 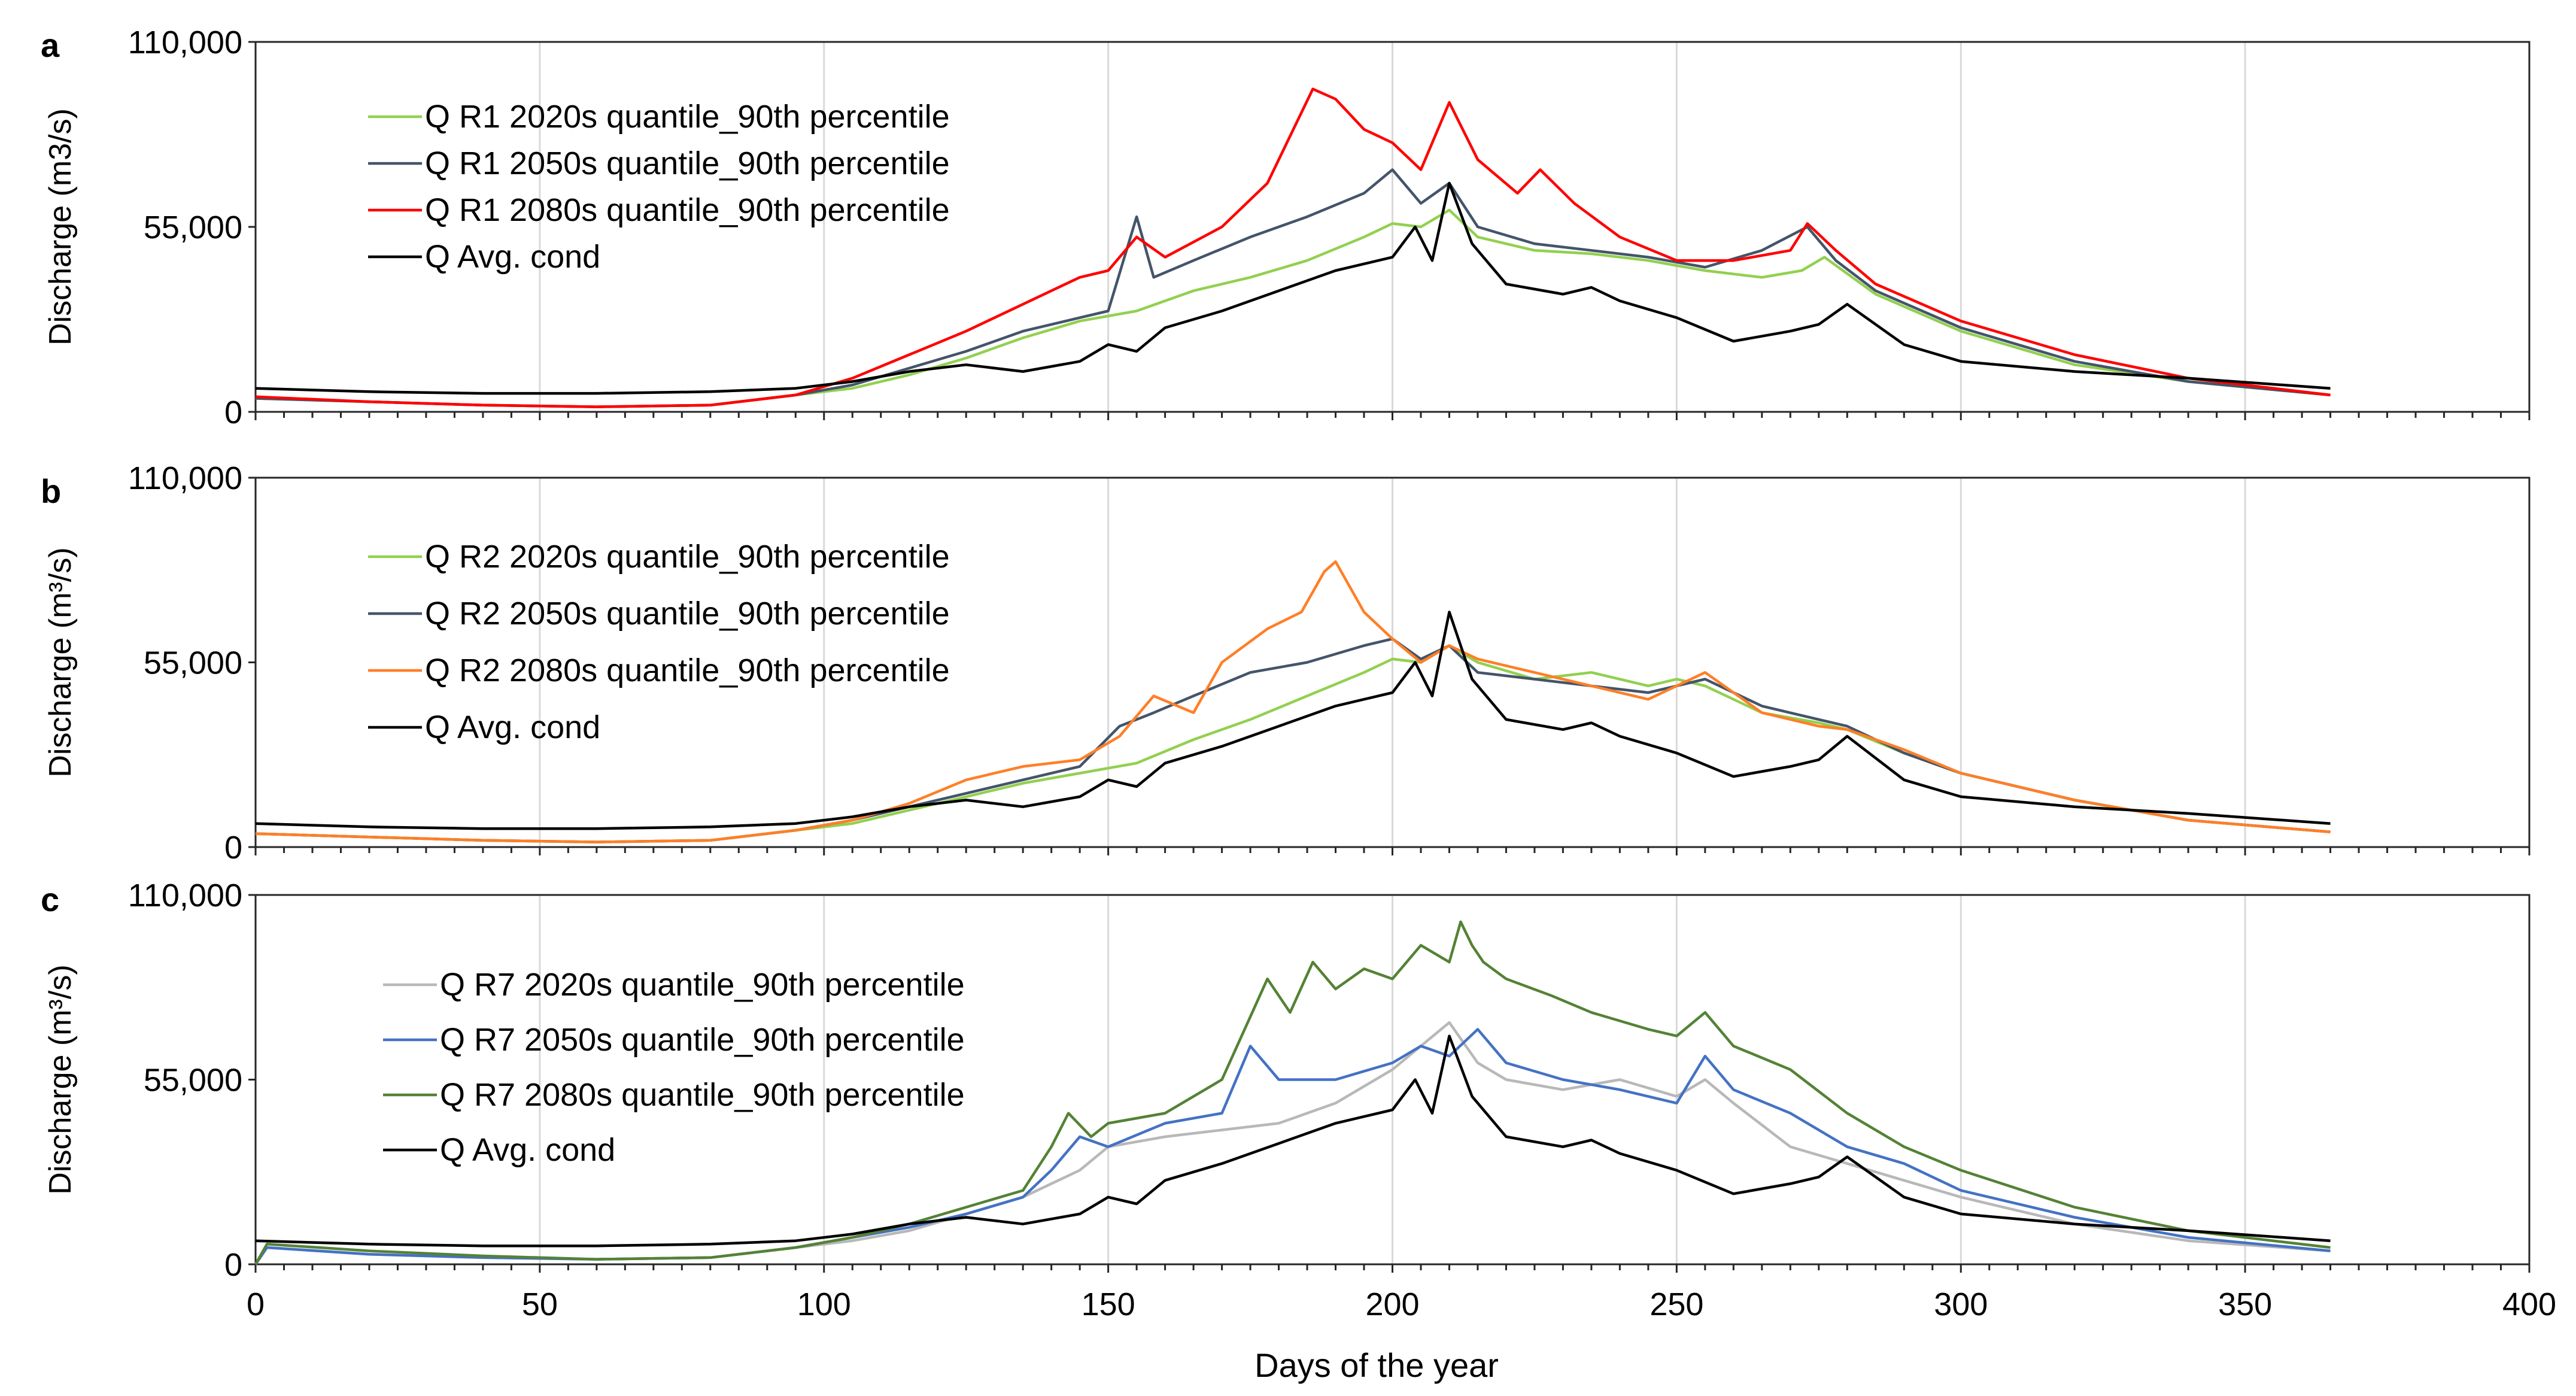 I want to click on legend-label: Q R7 2050s quantile_90th percentile, so click(x=702, y=1040).